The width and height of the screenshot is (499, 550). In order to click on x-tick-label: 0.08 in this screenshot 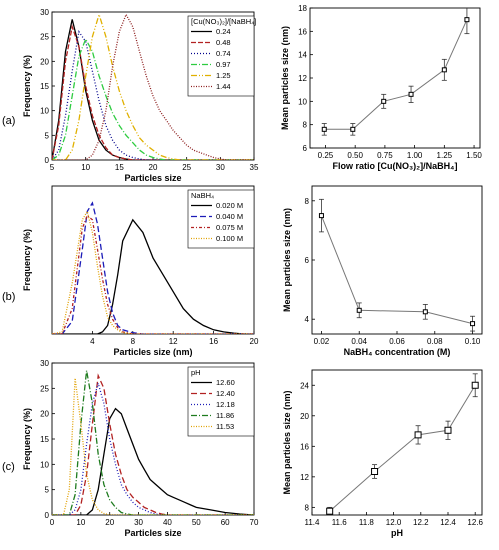, I will do `click(435, 341)`.